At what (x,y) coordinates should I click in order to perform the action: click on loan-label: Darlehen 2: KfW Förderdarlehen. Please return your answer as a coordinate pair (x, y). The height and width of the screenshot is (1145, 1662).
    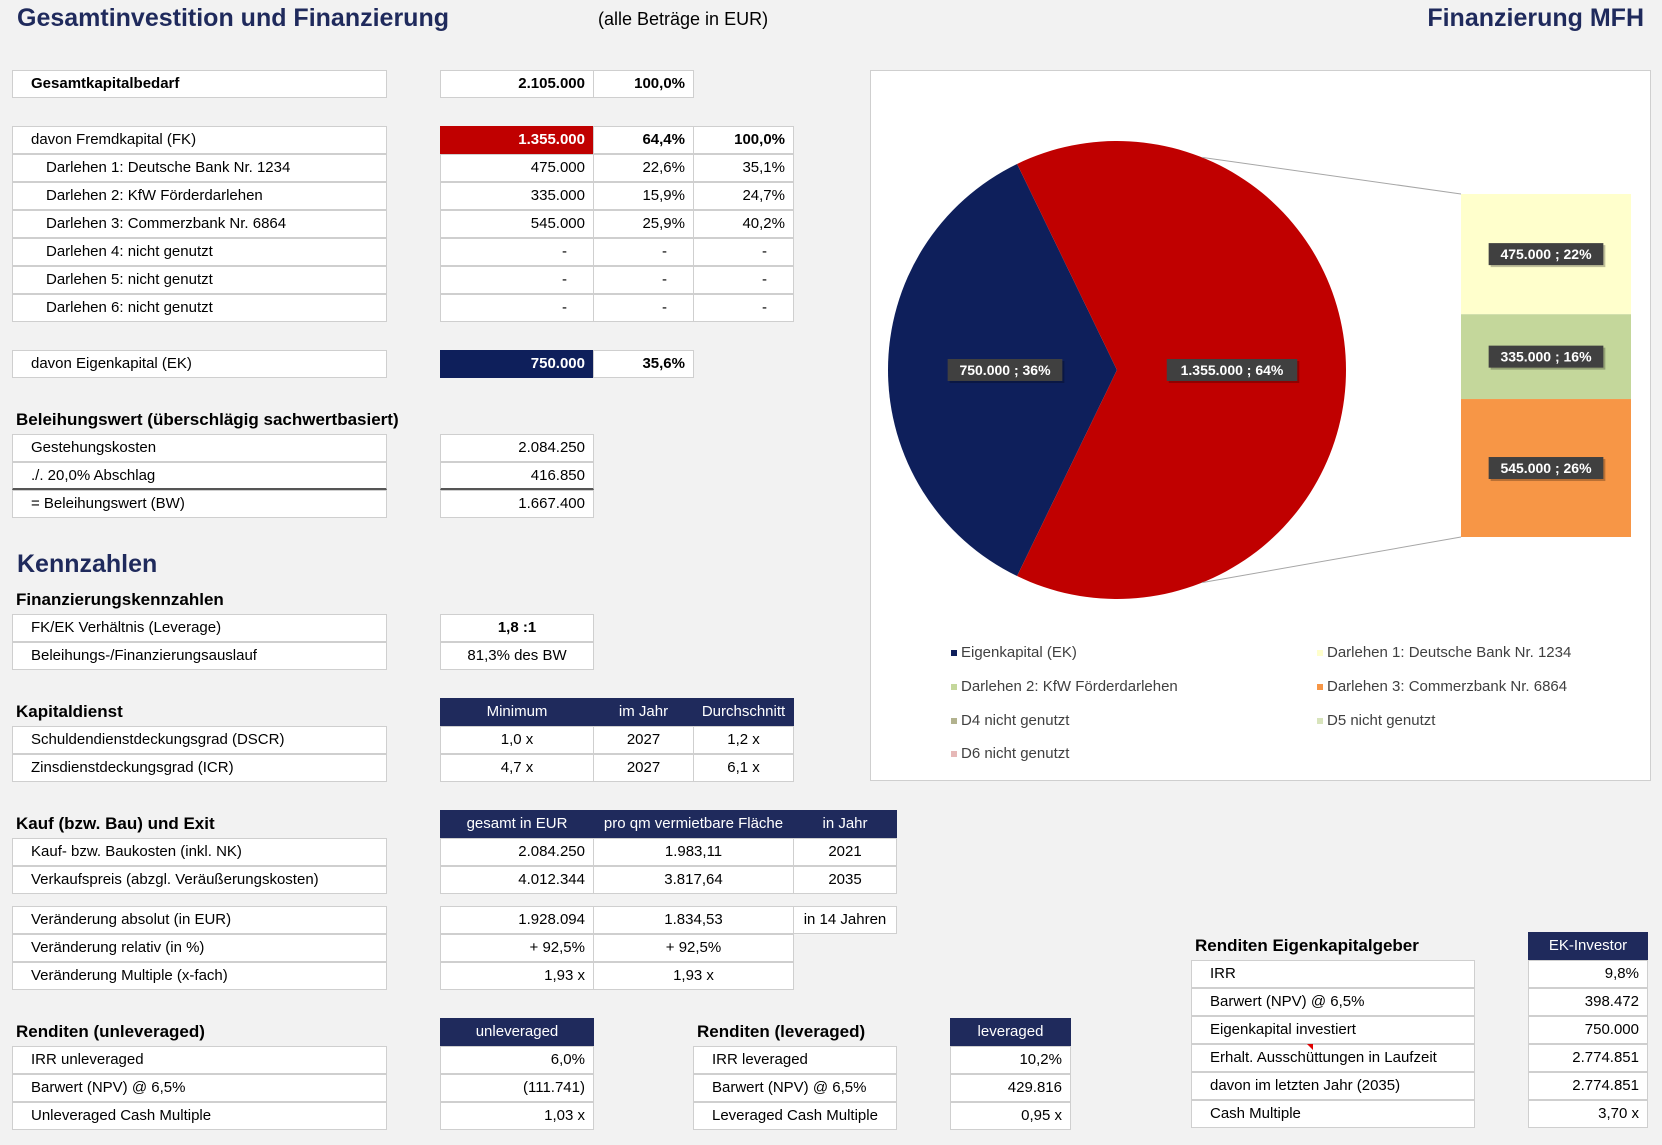
    Looking at the image, I should click on (199, 196).